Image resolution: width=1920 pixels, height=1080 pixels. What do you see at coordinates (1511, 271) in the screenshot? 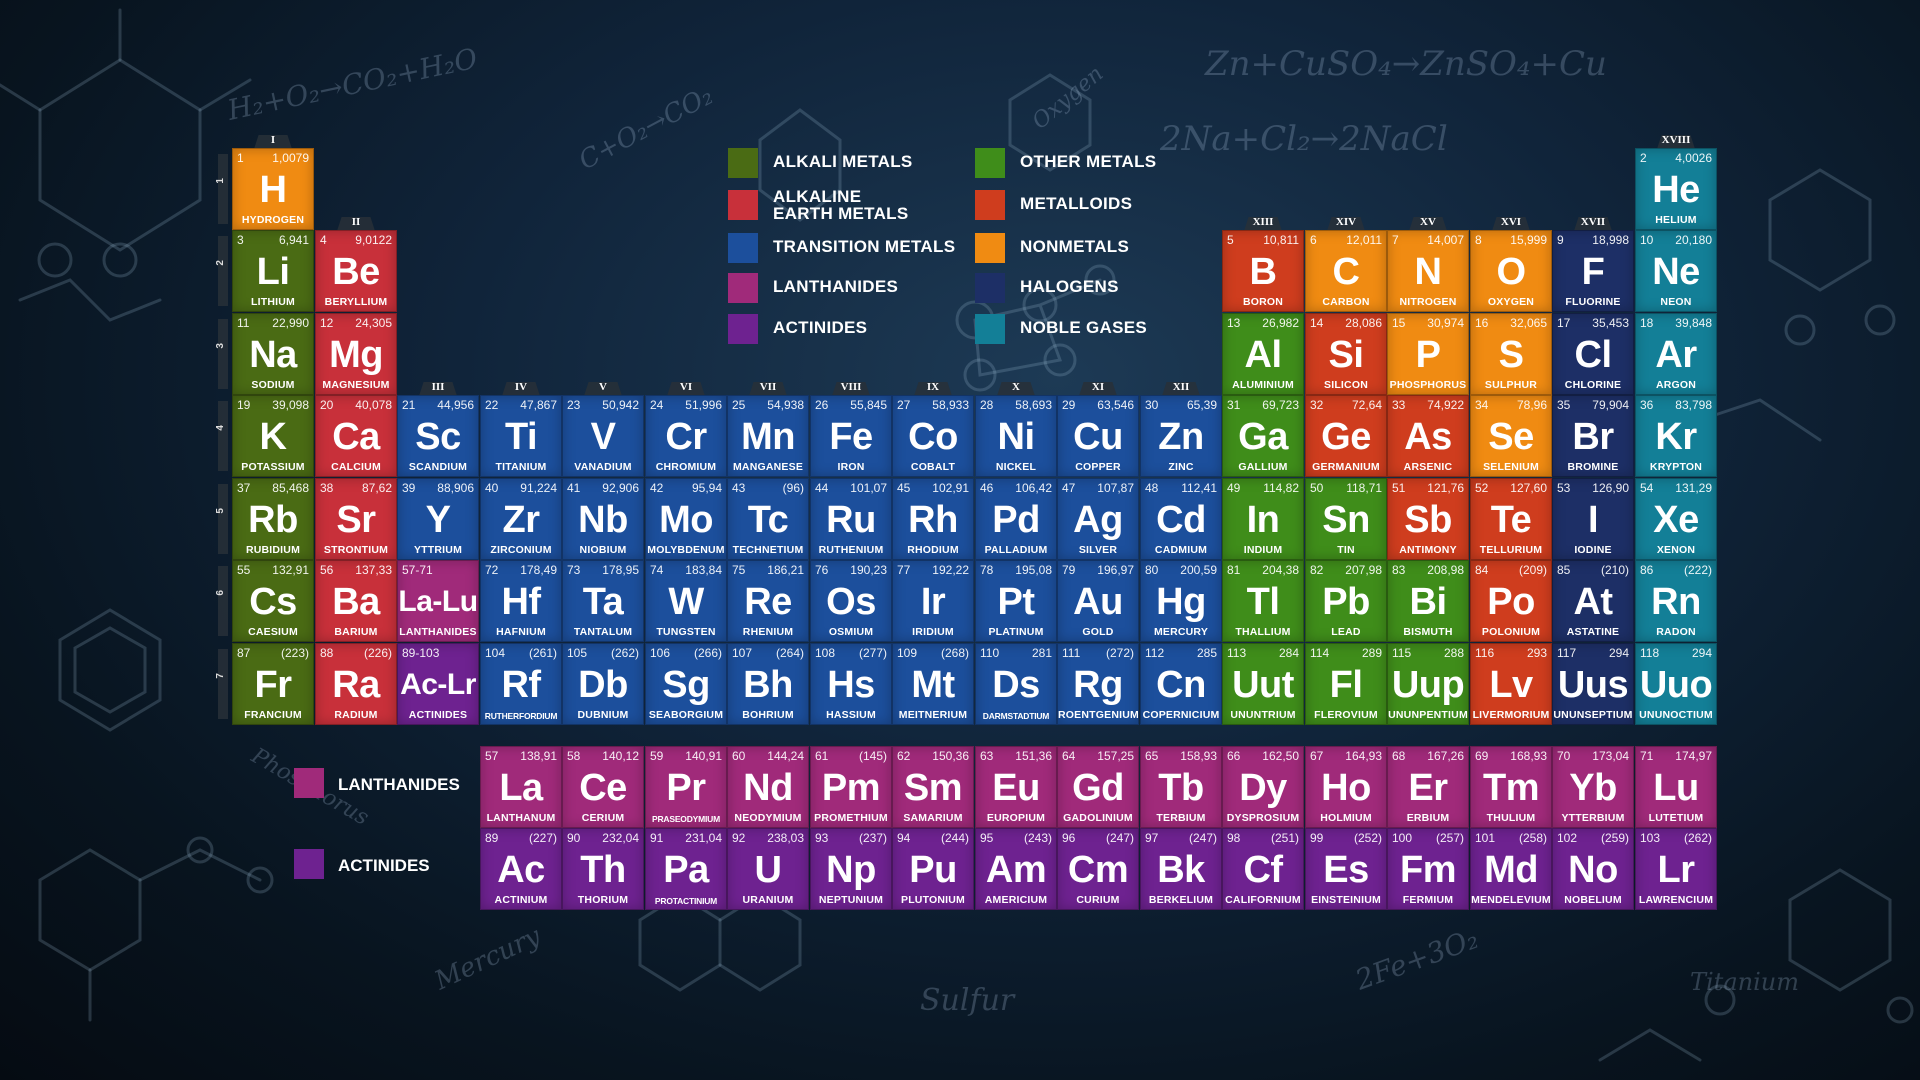
I see `element-o: 8 15,999 O OXYGEN` at bounding box center [1511, 271].